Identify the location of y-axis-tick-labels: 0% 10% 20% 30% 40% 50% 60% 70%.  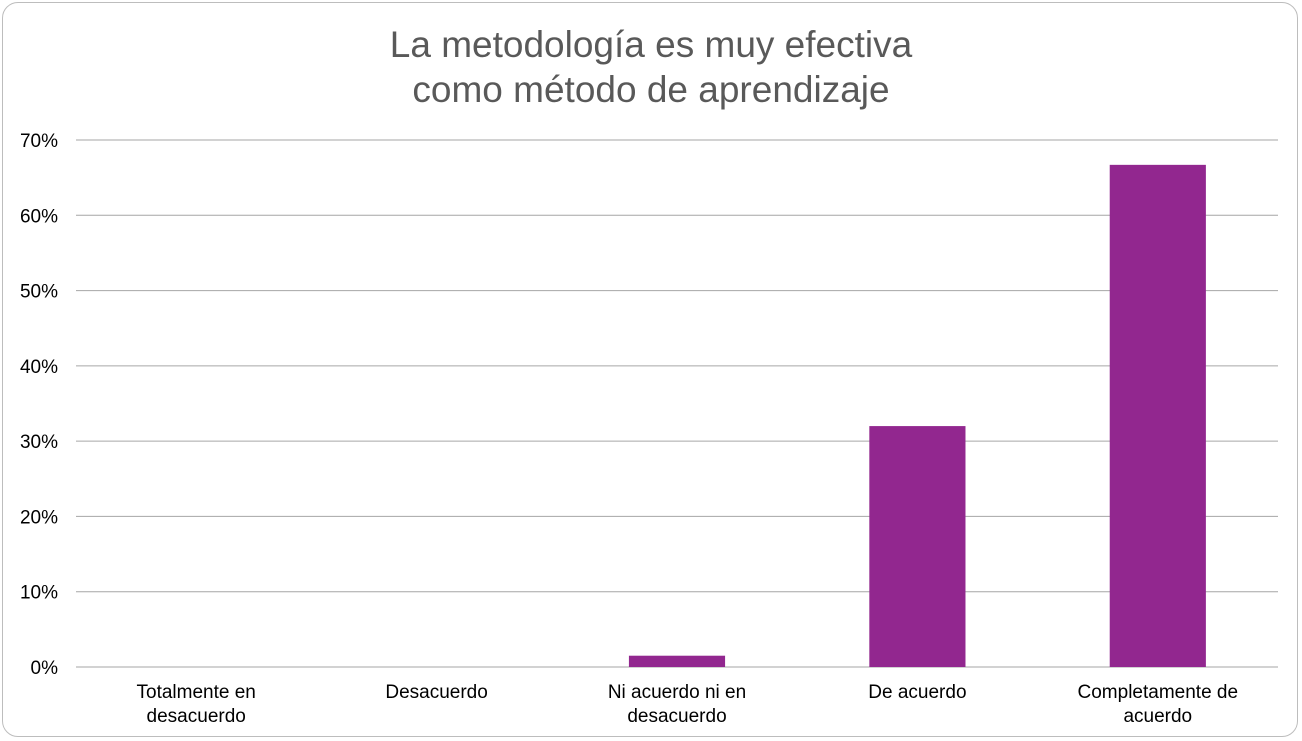
(39, 405).